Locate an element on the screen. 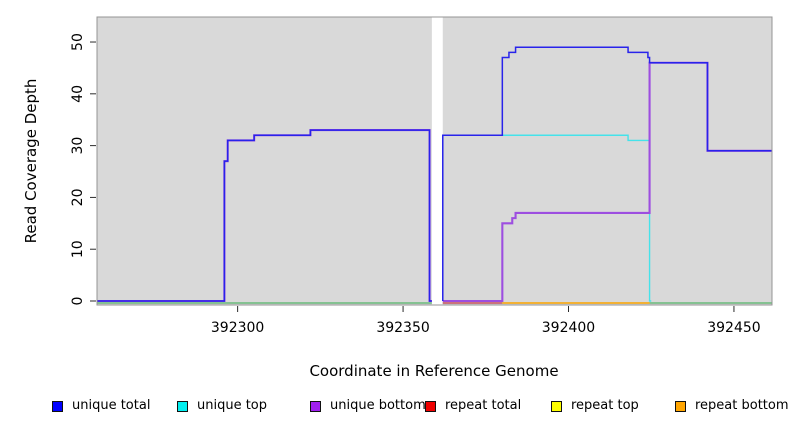 The width and height of the screenshot is (792, 432). legend-item-repeat-bottom: repeat bottom is located at coordinates (732, 406).